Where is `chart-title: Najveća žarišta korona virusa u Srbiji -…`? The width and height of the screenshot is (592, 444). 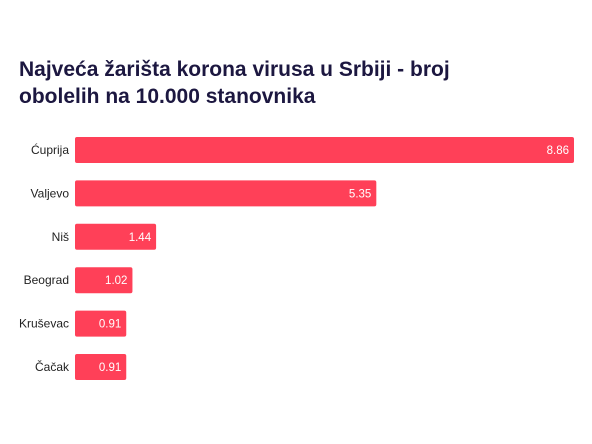
chart-title: Najveća žarišta korona virusa u Srbiji -… is located at coordinates (234, 83).